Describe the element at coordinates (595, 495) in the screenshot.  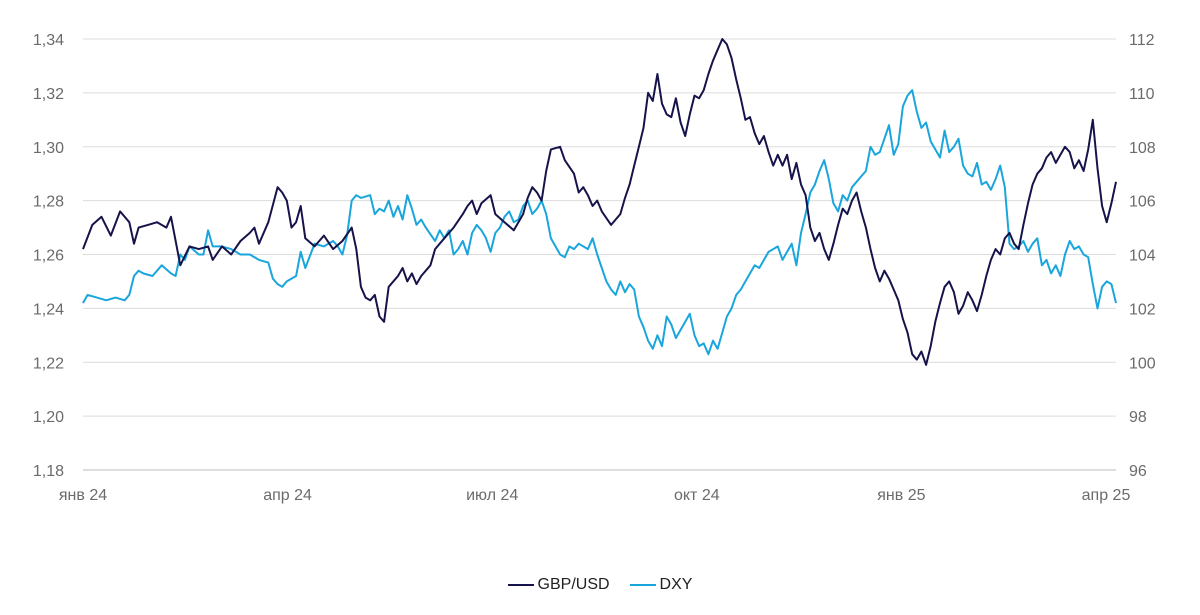
I see `x-axis: янв 24 апр 24 июл 24 окт 24 янв 25 апр 25` at that location.